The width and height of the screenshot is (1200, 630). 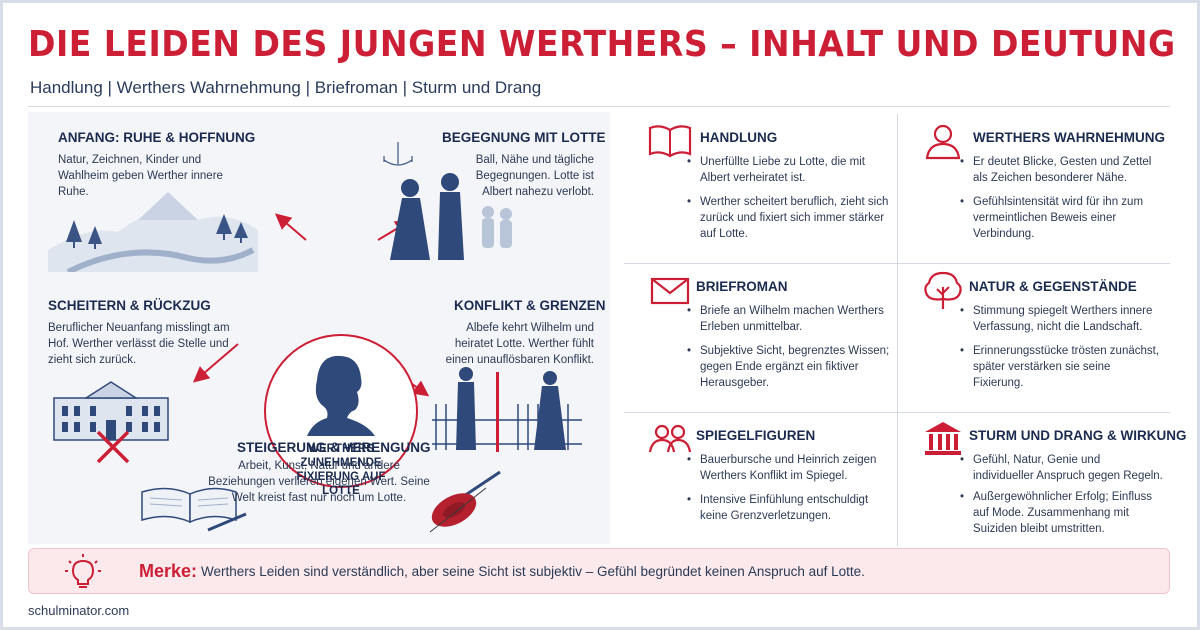 What do you see at coordinates (79, 610) in the screenshot?
I see `footer-source: schulminator.com` at bounding box center [79, 610].